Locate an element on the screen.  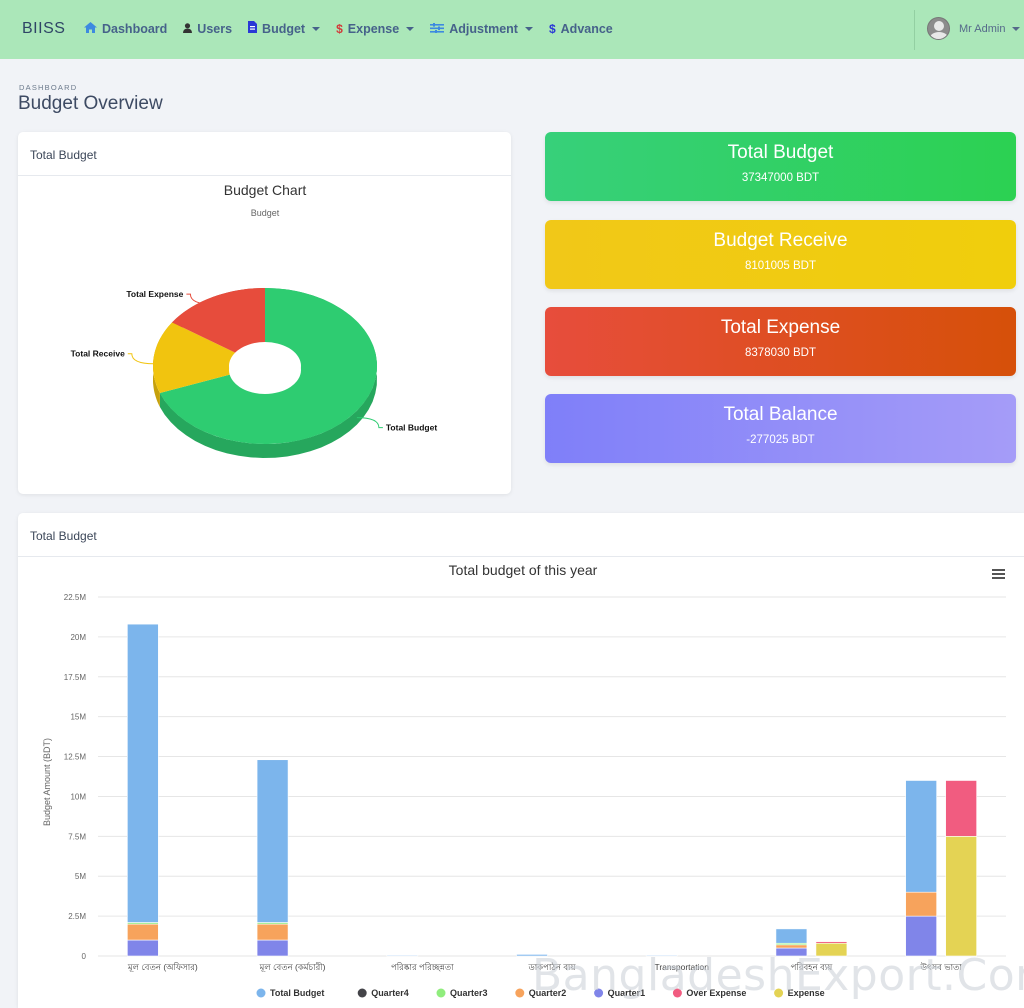
chart-menu-icon is located at coordinates (998, 574).